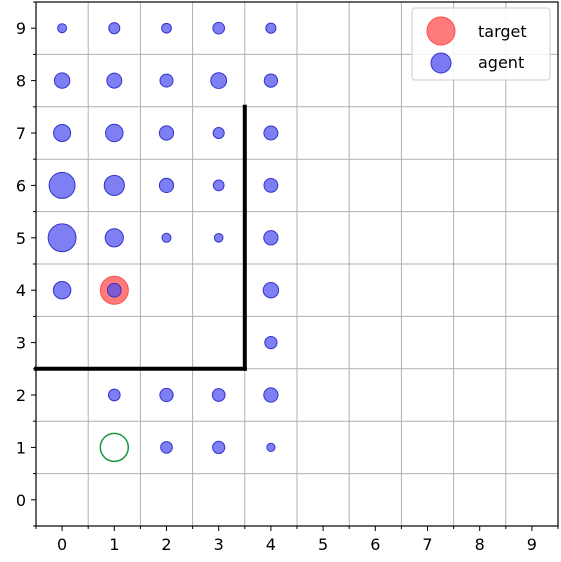 The image size is (561, 562). What do you see at coordinates (441, 31) in the screenshot?
I see `legend-target-marker` at bounding box center [441, 31].